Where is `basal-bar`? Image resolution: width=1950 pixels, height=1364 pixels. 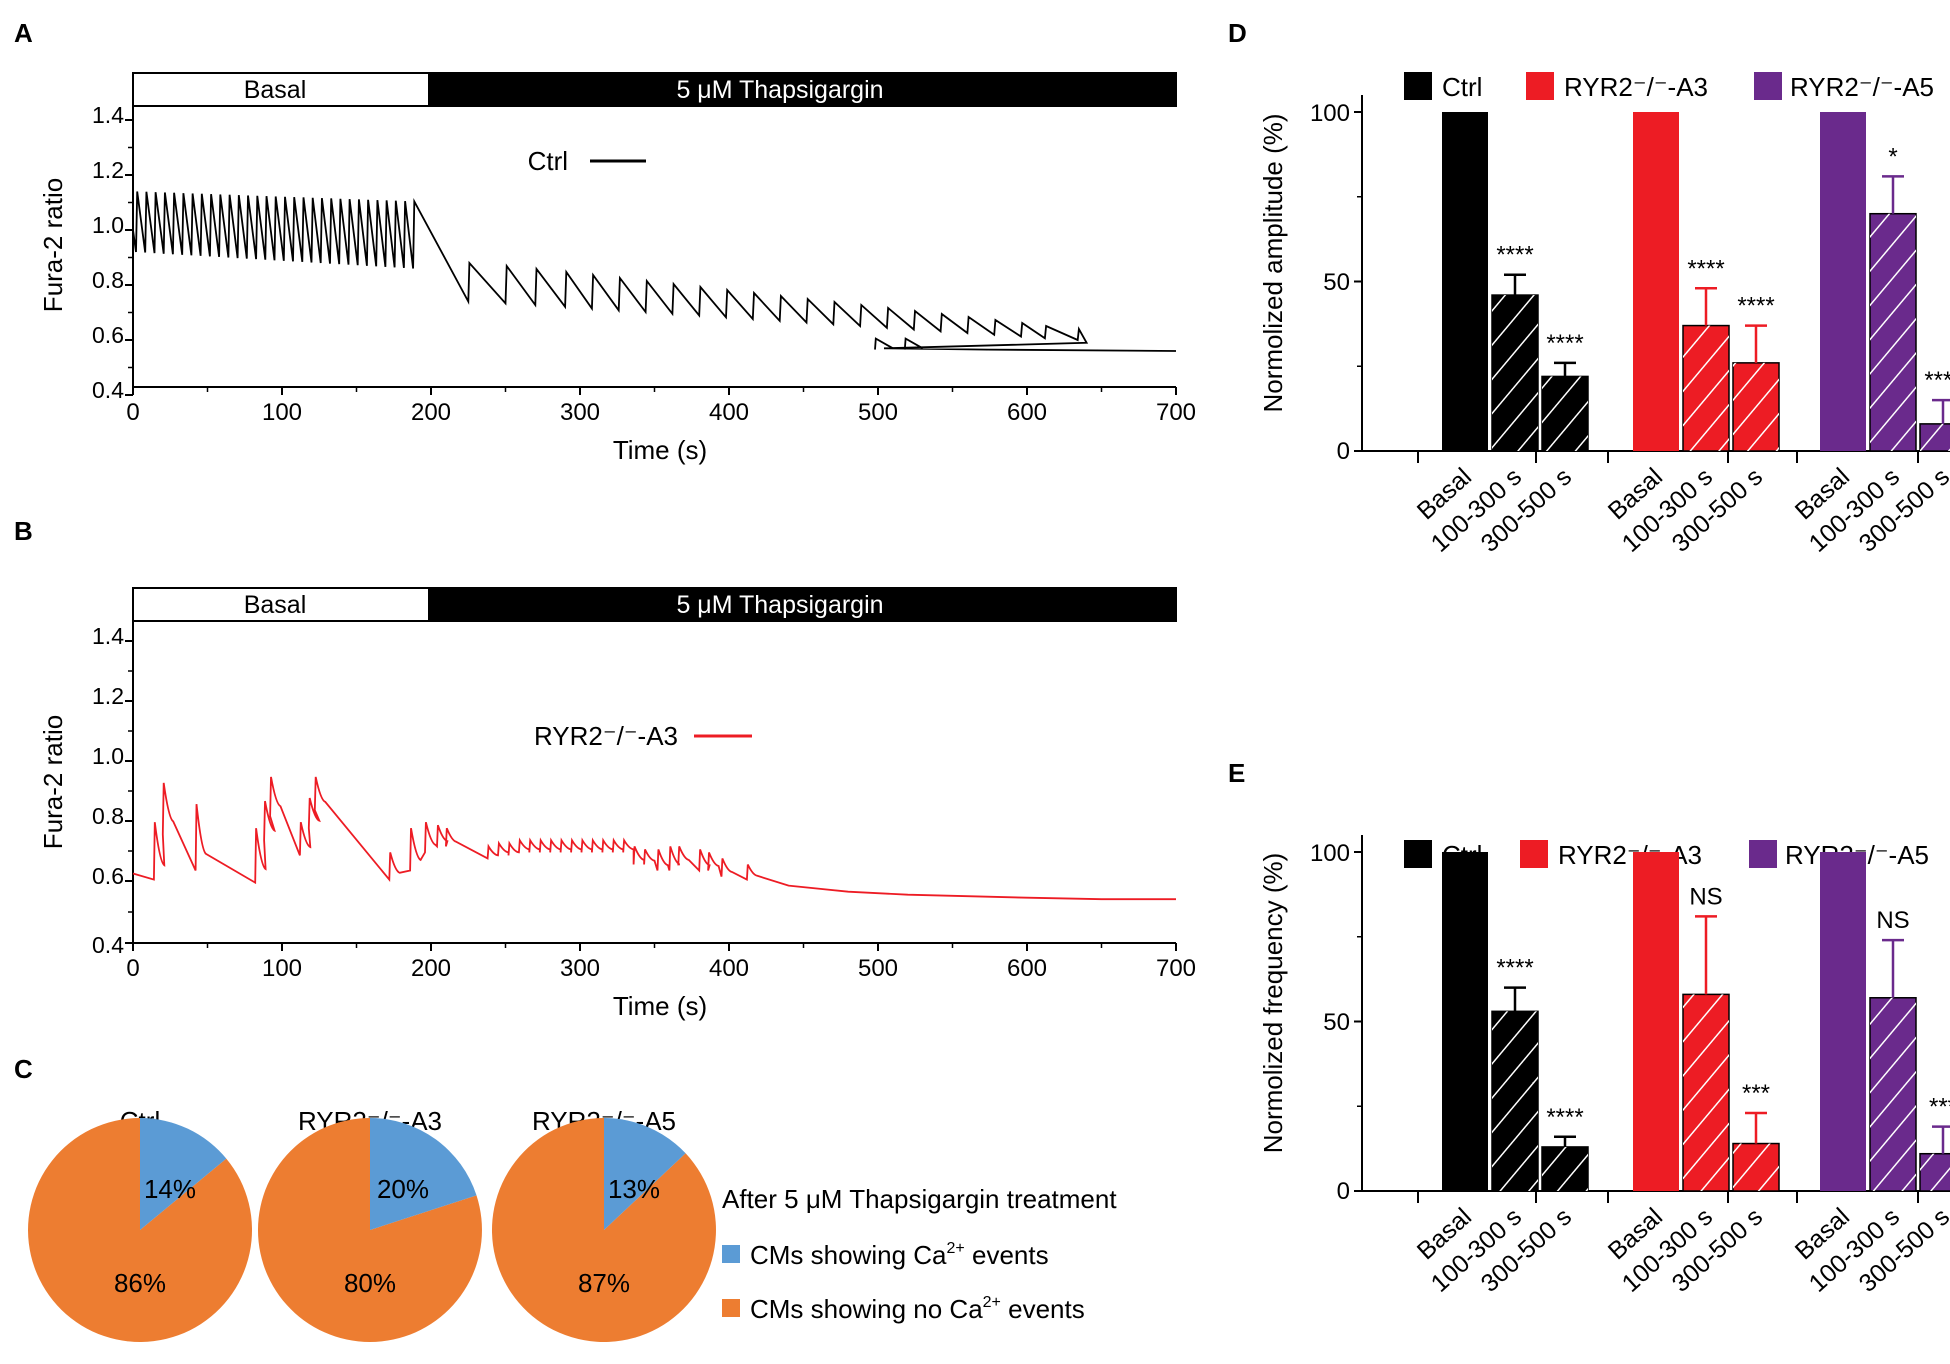
basal-bar is located at coordinates (281, 89).